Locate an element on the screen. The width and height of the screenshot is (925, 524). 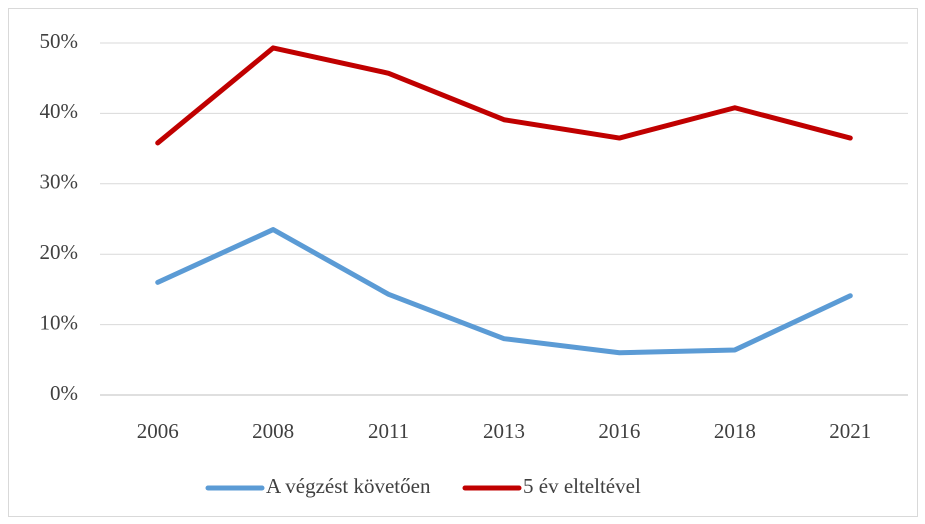
y-tick-label: 20% is located at coordinates (59, 252).